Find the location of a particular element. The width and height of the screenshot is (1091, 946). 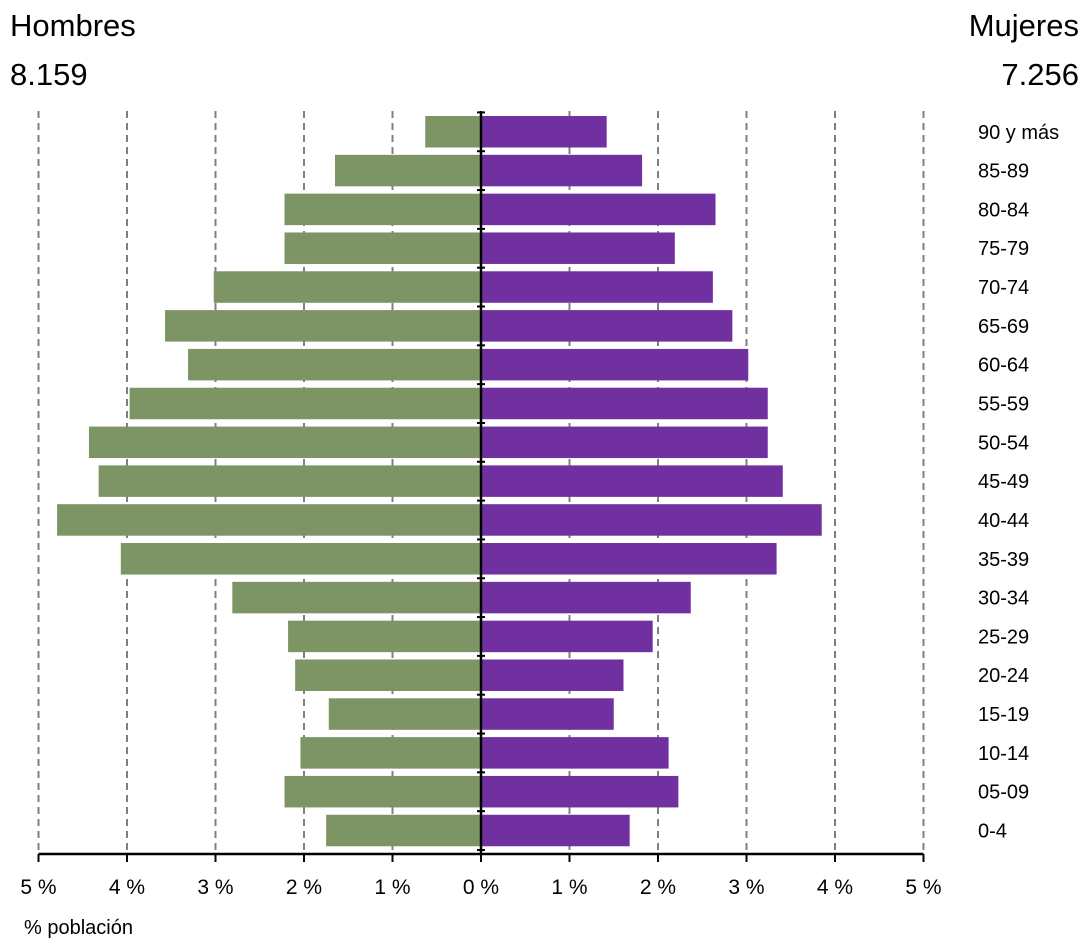

age-group-label: 65-69 is located at coordinates (1003, 327).